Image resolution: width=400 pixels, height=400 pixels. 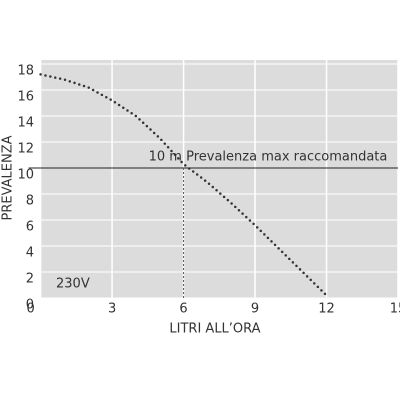 I want to click on y-tick-label: 4, so click(x=30, y=253).